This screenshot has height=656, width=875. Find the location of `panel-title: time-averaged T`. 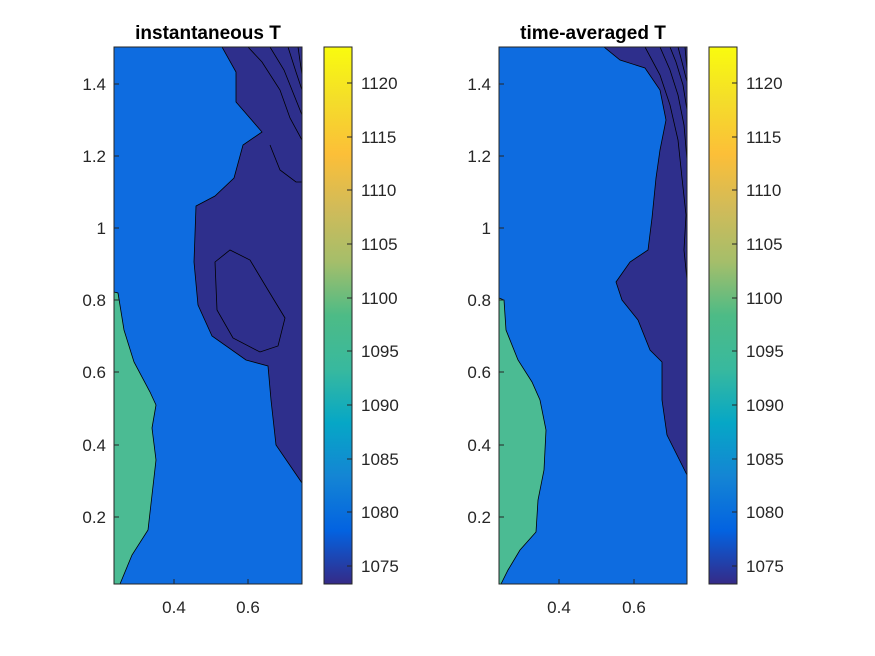

panel-title: time-averaged T is located at coordinates (593, 33).